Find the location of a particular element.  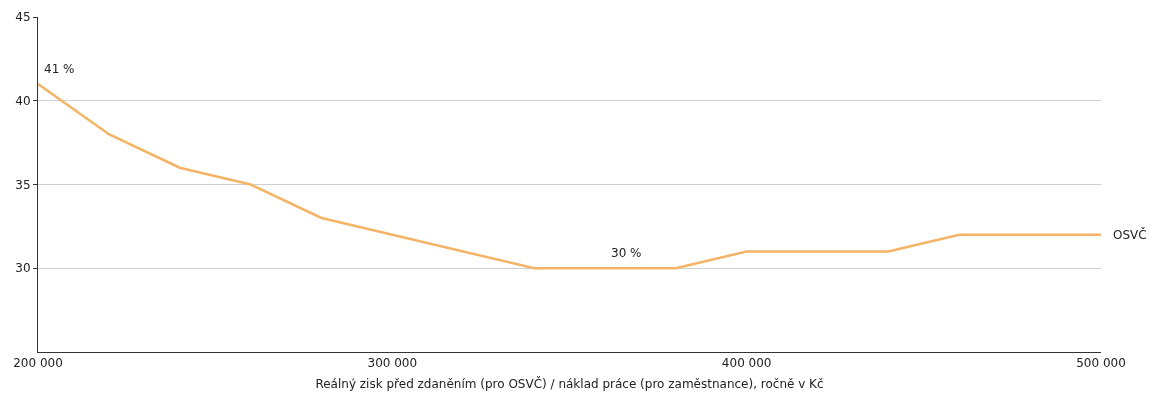

annotation: 30 % is located at coordinates (626, 253).